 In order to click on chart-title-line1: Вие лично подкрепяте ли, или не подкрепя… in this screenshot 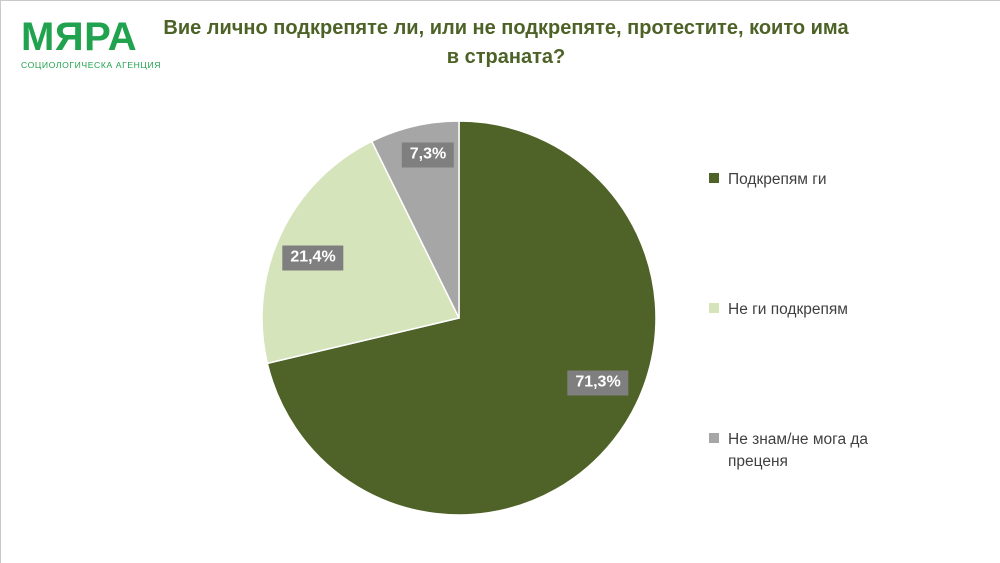, I will do `click(506, 28)`.